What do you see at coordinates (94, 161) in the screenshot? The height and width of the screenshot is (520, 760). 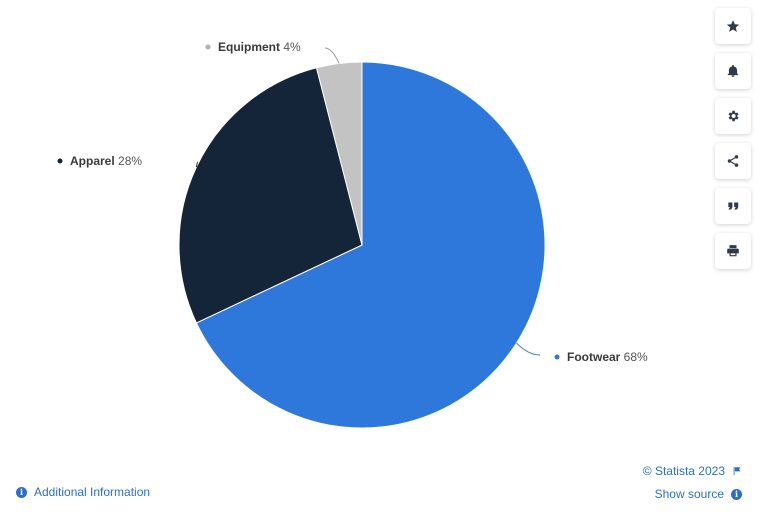 I see `data-label-category: Apparel` at bounding box center [94, 161].